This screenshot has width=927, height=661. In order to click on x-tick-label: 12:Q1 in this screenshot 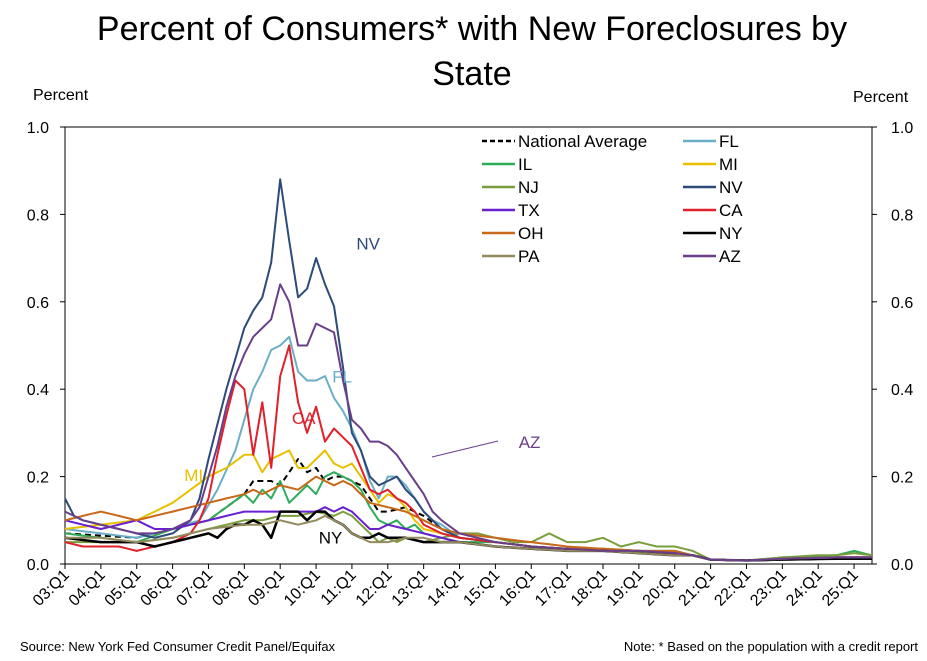, I will do `click(374, 588)`.